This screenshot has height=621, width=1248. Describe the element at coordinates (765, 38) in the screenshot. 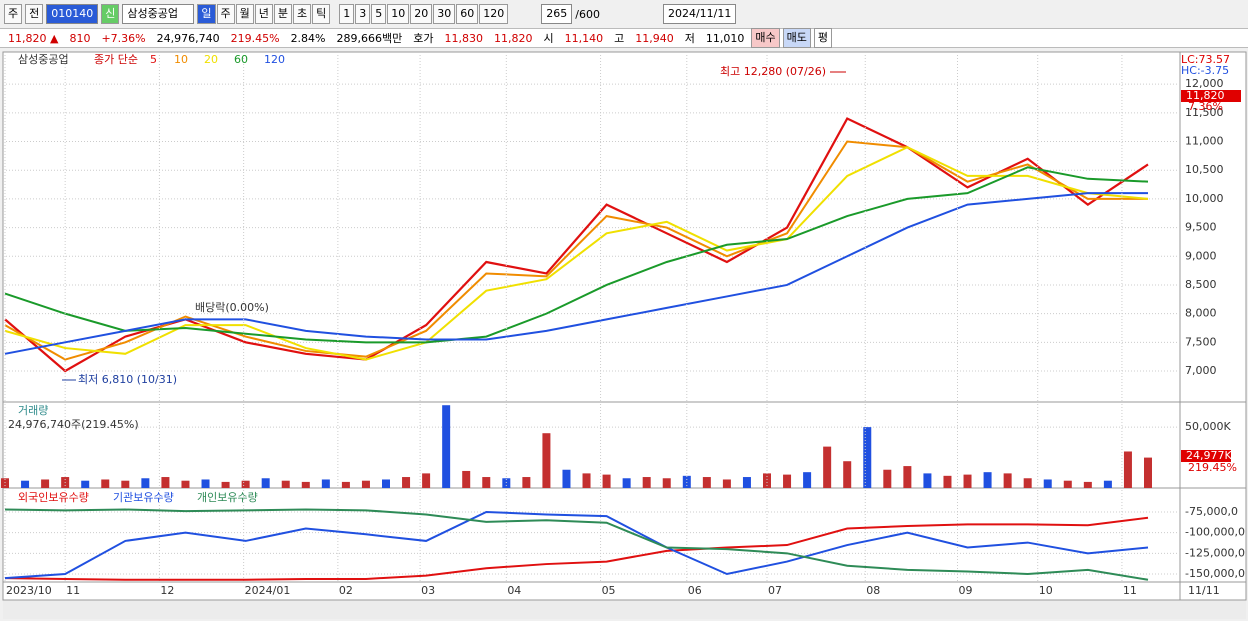

I see `trade-button: 매수` at that location.